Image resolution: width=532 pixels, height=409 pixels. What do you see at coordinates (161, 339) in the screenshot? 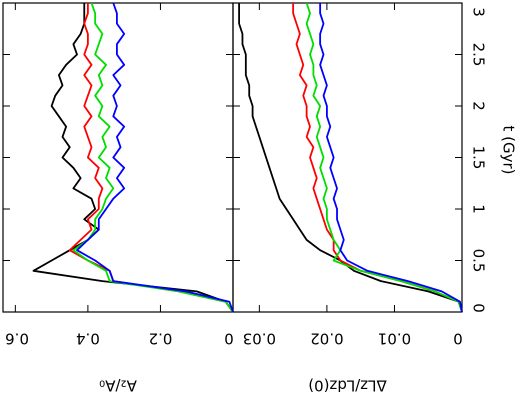
I see `y-tick-label: 0.2` at bounding box center [161, 339].